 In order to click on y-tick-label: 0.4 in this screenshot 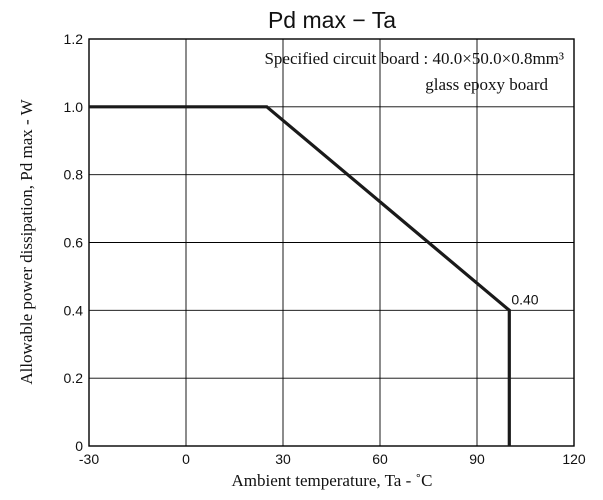, I will do `click(74, 310)`.